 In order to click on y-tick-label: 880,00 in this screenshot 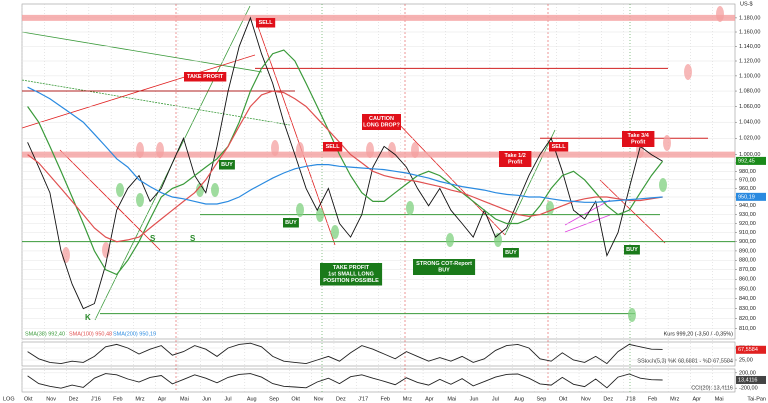, I will do `click(747, 261)`.